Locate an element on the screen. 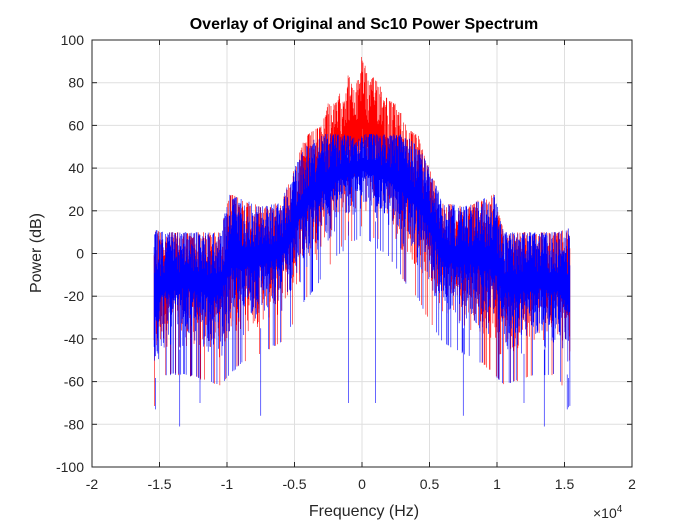  x-axis-exponent-power: 4 is located at coordinates (620, 509).